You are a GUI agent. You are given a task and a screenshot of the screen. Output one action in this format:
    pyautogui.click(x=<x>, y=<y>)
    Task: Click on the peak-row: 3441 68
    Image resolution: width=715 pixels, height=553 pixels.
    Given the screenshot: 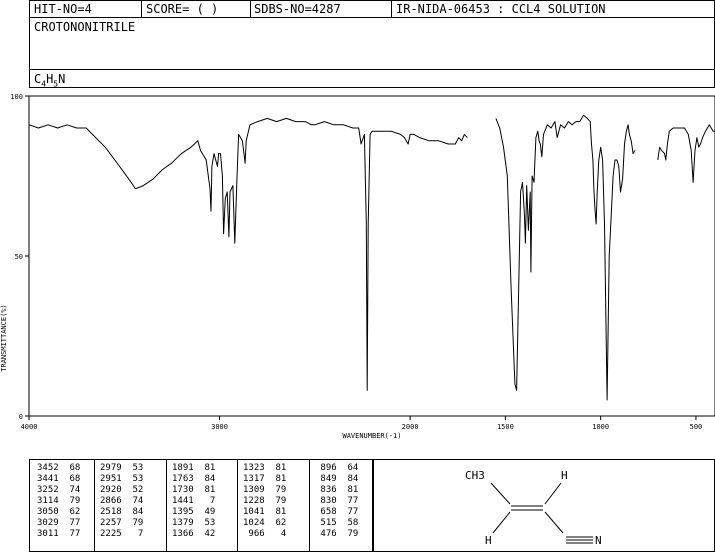 What is the action you would take?
    pyautogui.click(x=59, y=479)
    